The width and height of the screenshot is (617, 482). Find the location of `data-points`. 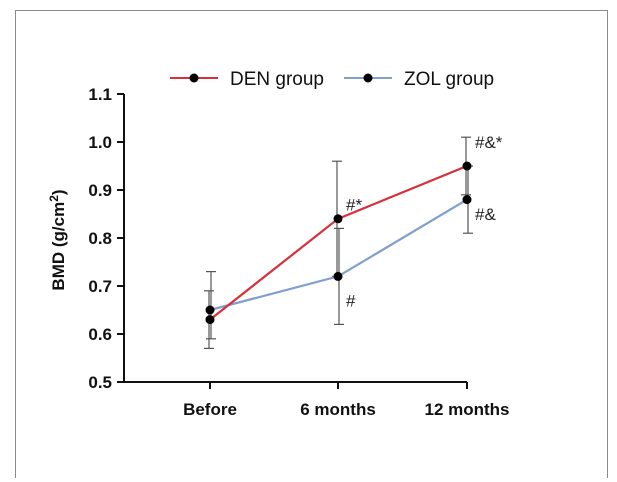

data-points is located at coordinates (338, 243).